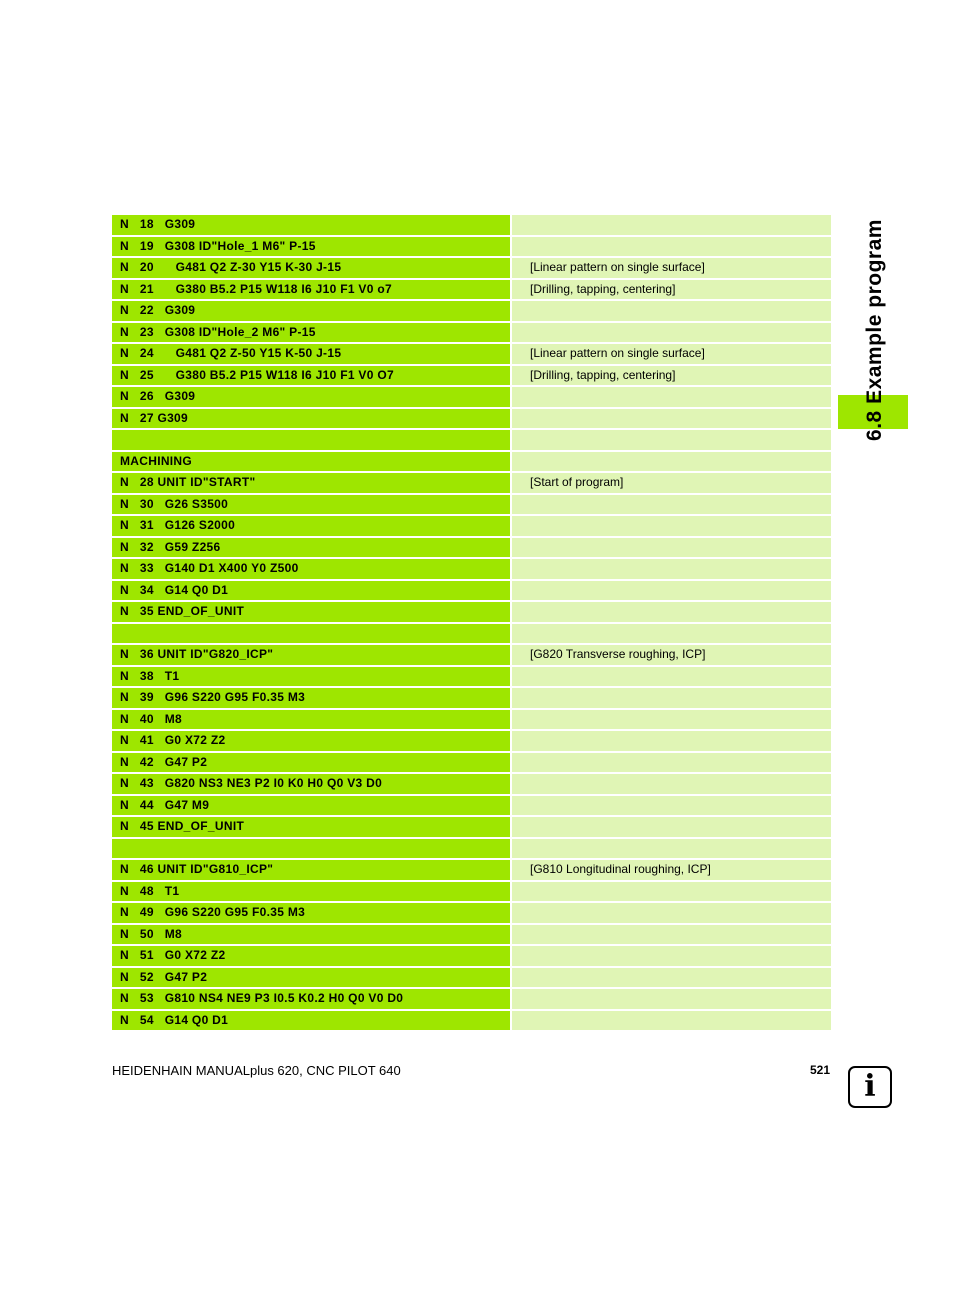 The image size is (954, 1308). What do you see at coordinates (311, 719) in the screenshot?
I see `code-cell: N 40 M8` at bounding box center [311, 719].